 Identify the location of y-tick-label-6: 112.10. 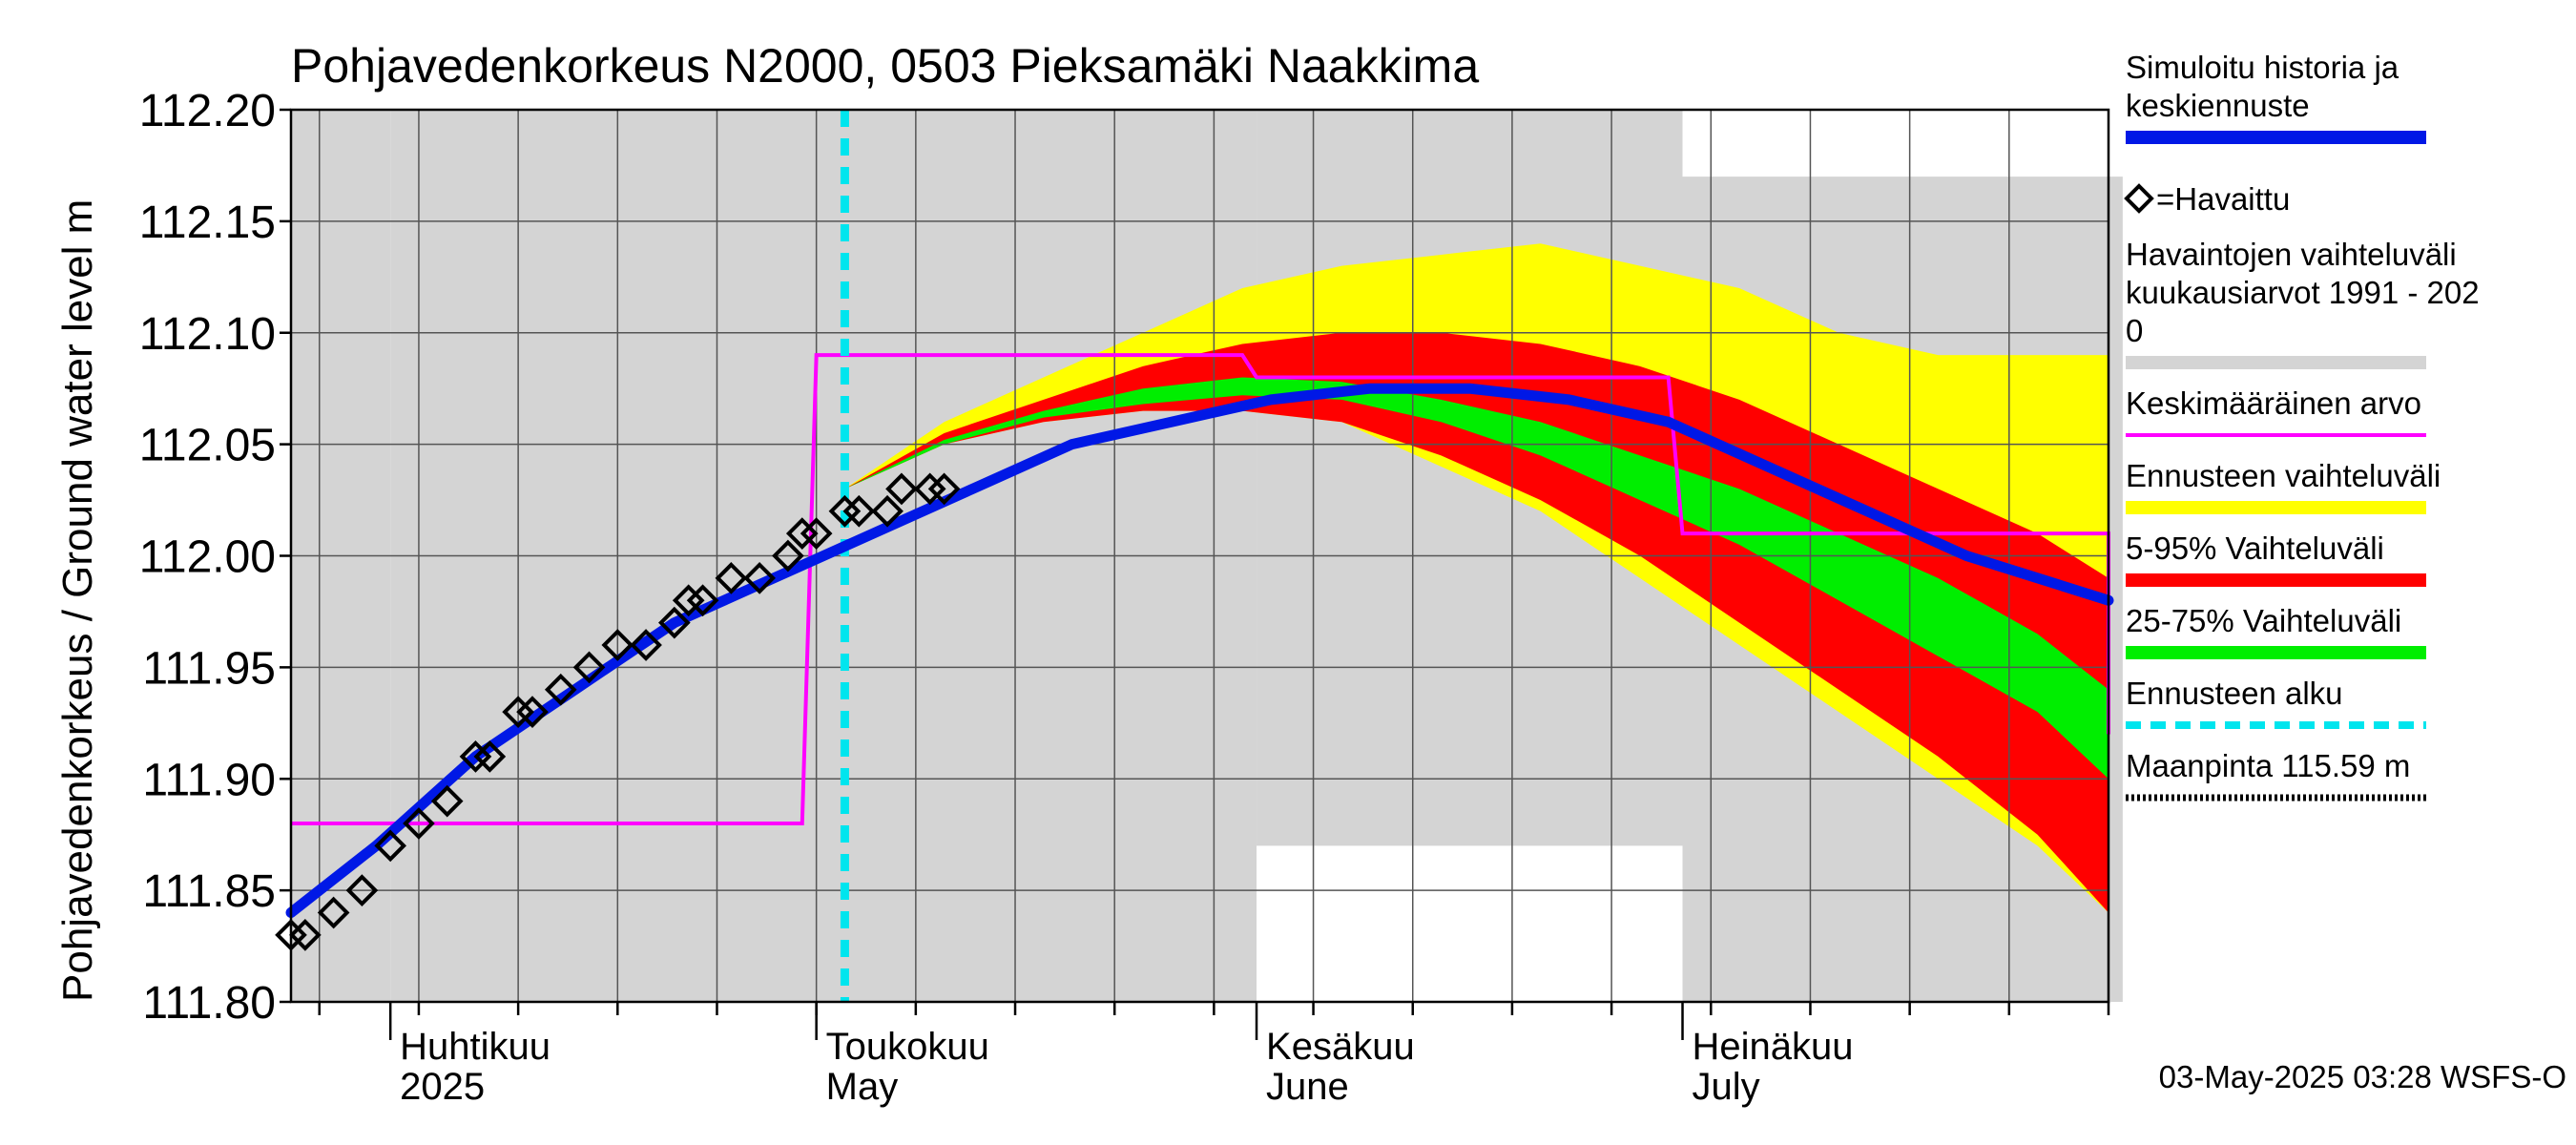
(207, 335).